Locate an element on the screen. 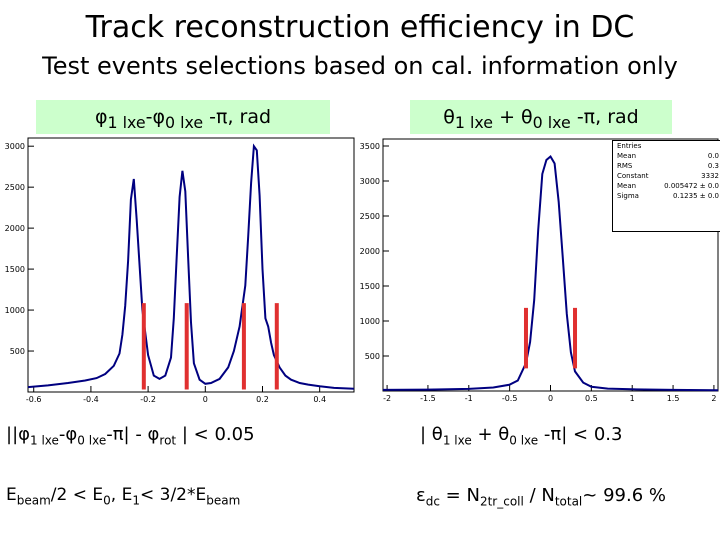  cut3-d: < 3/2*E is located at coordinates (173, 495).